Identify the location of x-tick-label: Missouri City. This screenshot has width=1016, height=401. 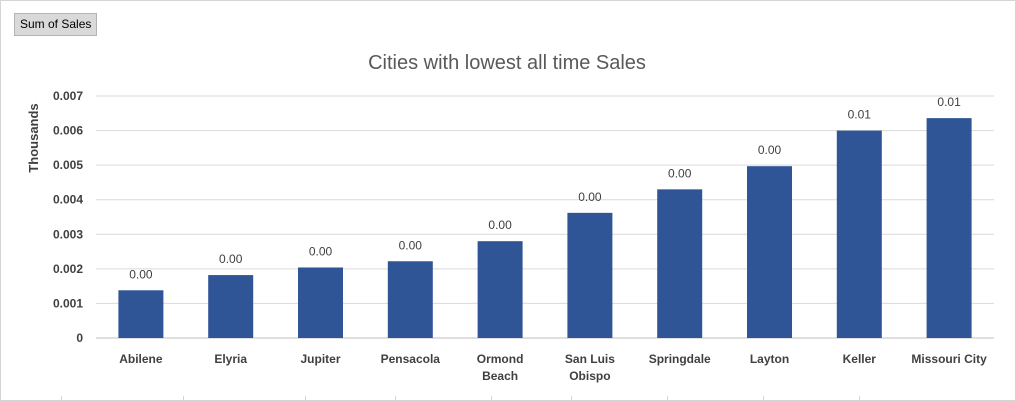
(949, 359).